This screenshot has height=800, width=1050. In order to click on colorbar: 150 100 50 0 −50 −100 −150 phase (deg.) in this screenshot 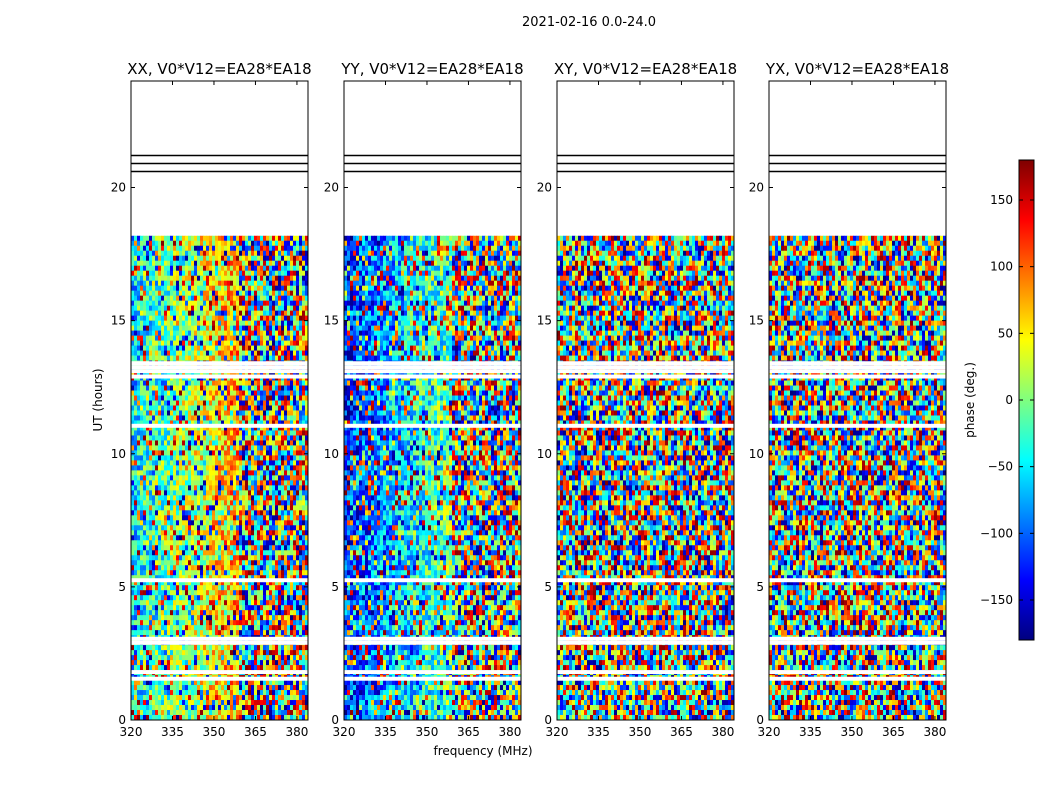, I will do `click(999, 400)`.